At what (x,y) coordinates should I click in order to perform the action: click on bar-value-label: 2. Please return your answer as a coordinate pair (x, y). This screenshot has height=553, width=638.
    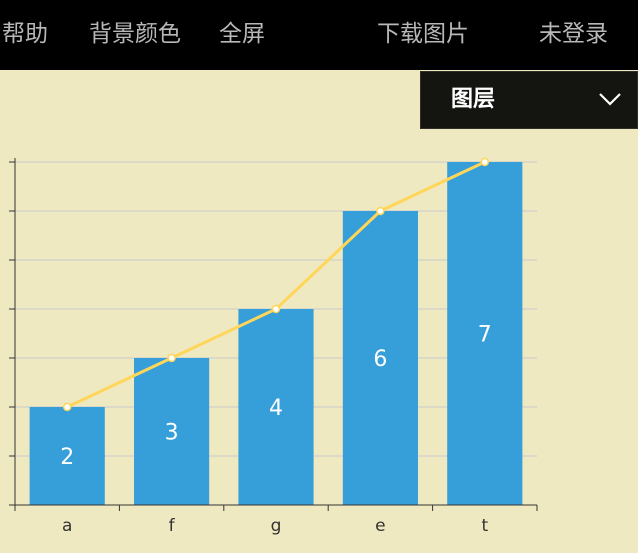
    Looking at the image, I should click on (67, 457).